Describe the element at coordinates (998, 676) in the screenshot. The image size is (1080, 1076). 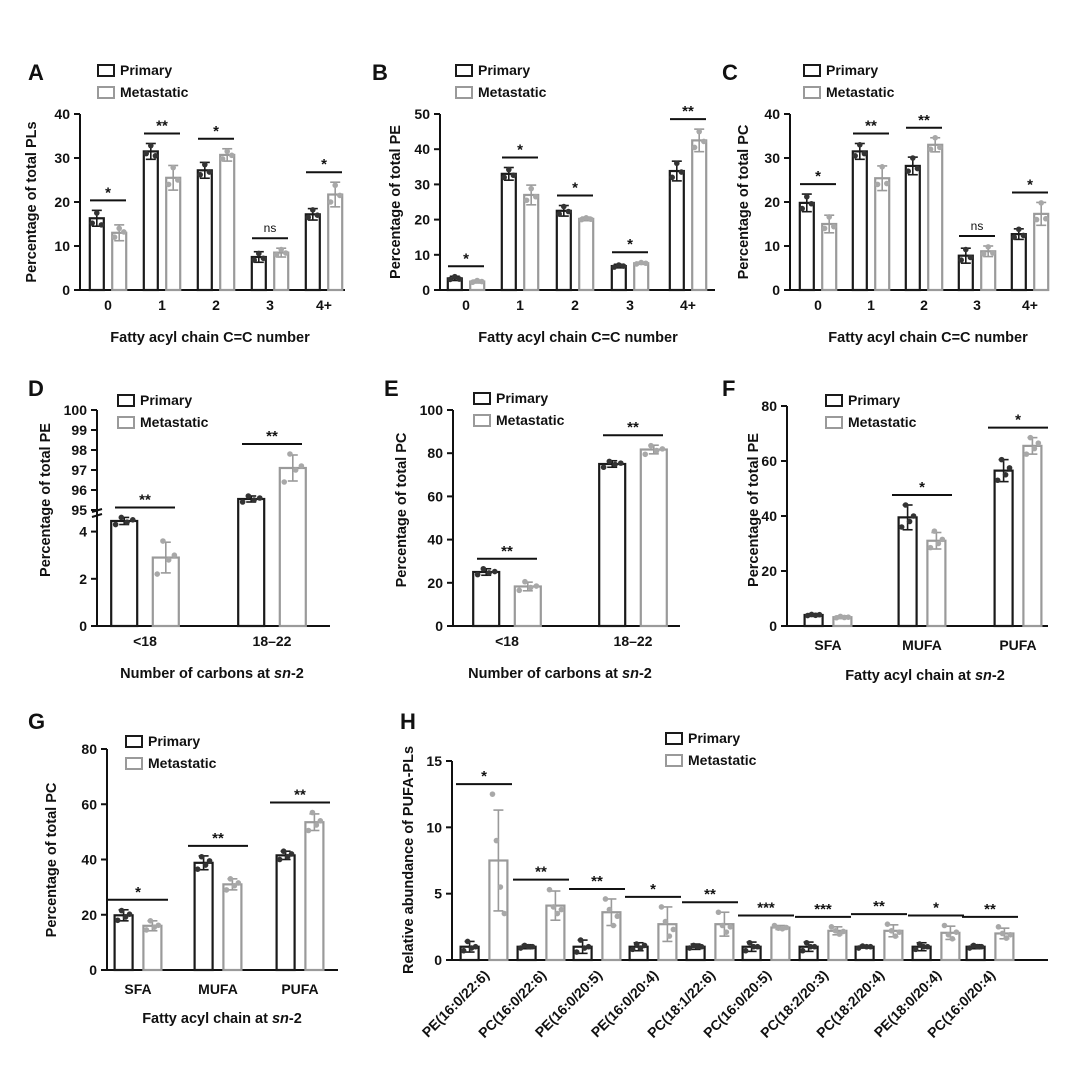
I see `x-axis-title-part: -2` at that location.